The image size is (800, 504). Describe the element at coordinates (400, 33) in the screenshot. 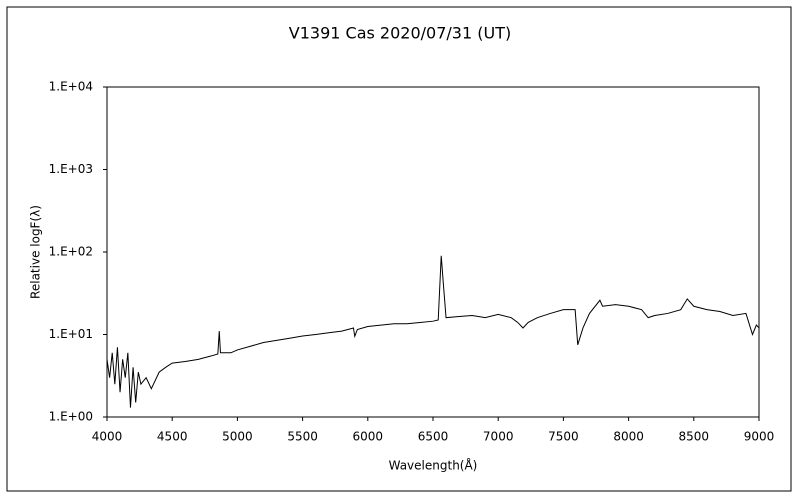

I see `chart-title: V1391 Cas 2020/07/31 (UT)` at that location.